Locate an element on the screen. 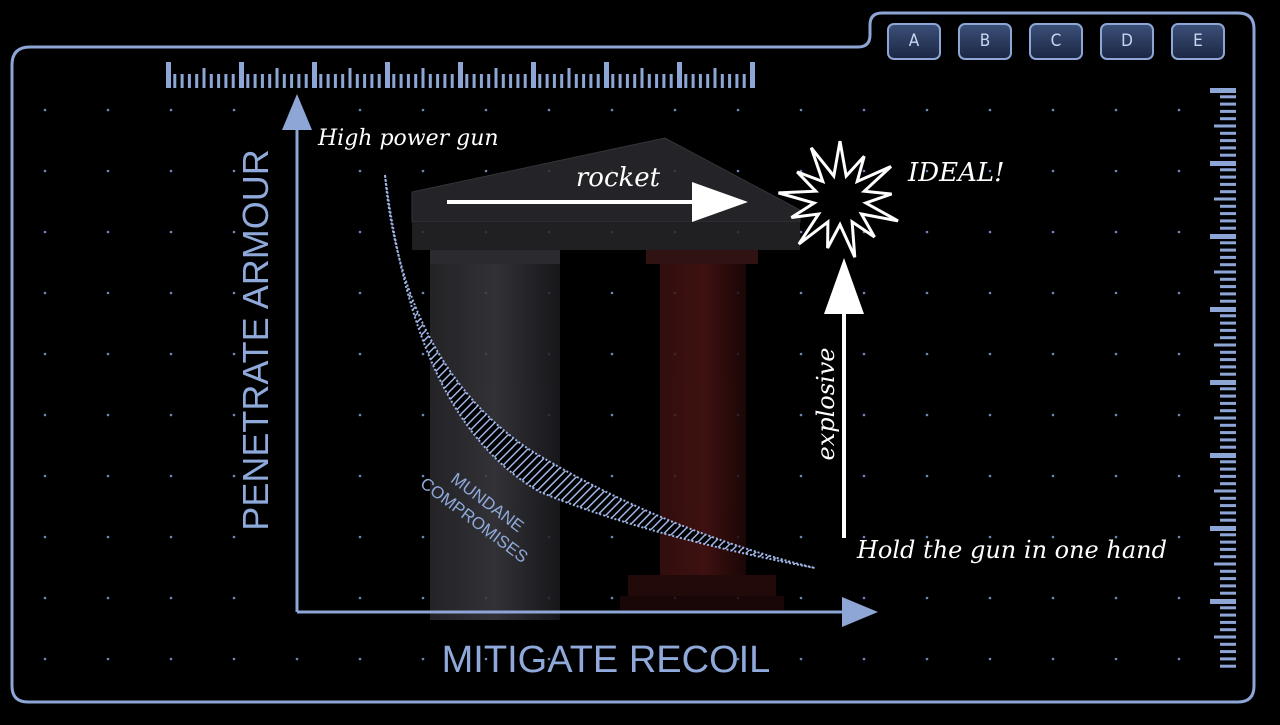 The height and width of the screenshot is (725, 1280). y-axis-label: PENETRATE ARMOUR is located at coordinates (255, 339).